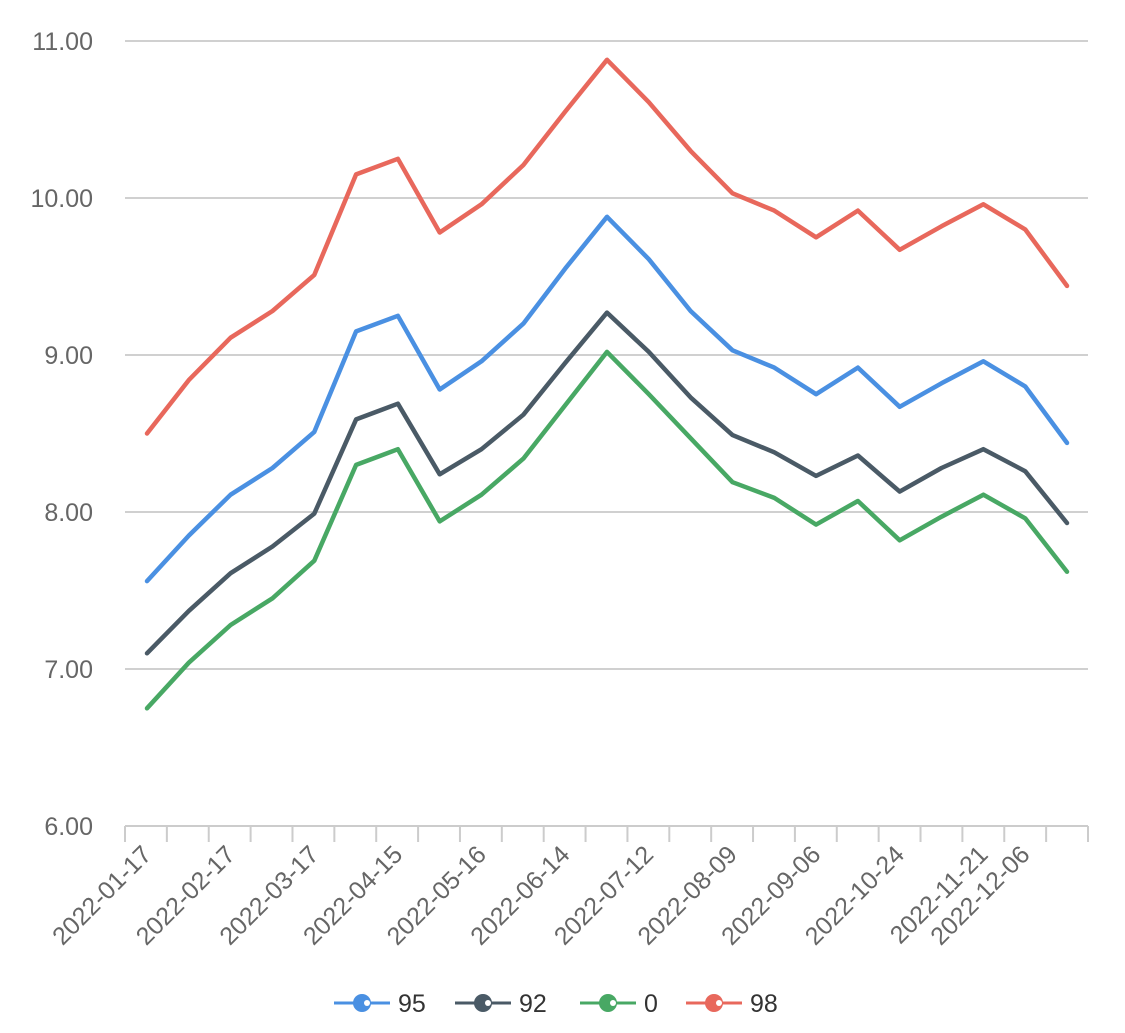 This screenshot has width=1125, height=1033. I want to click on legend: 95 92 0 98, so click(556, 1004).